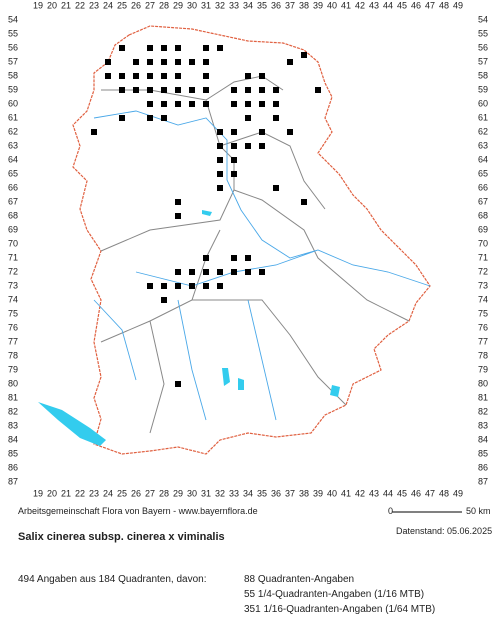  What do you see at coordinates (13, 271) in the screenshot?
I see `row-label: 72` at bounding box center [13, 271].